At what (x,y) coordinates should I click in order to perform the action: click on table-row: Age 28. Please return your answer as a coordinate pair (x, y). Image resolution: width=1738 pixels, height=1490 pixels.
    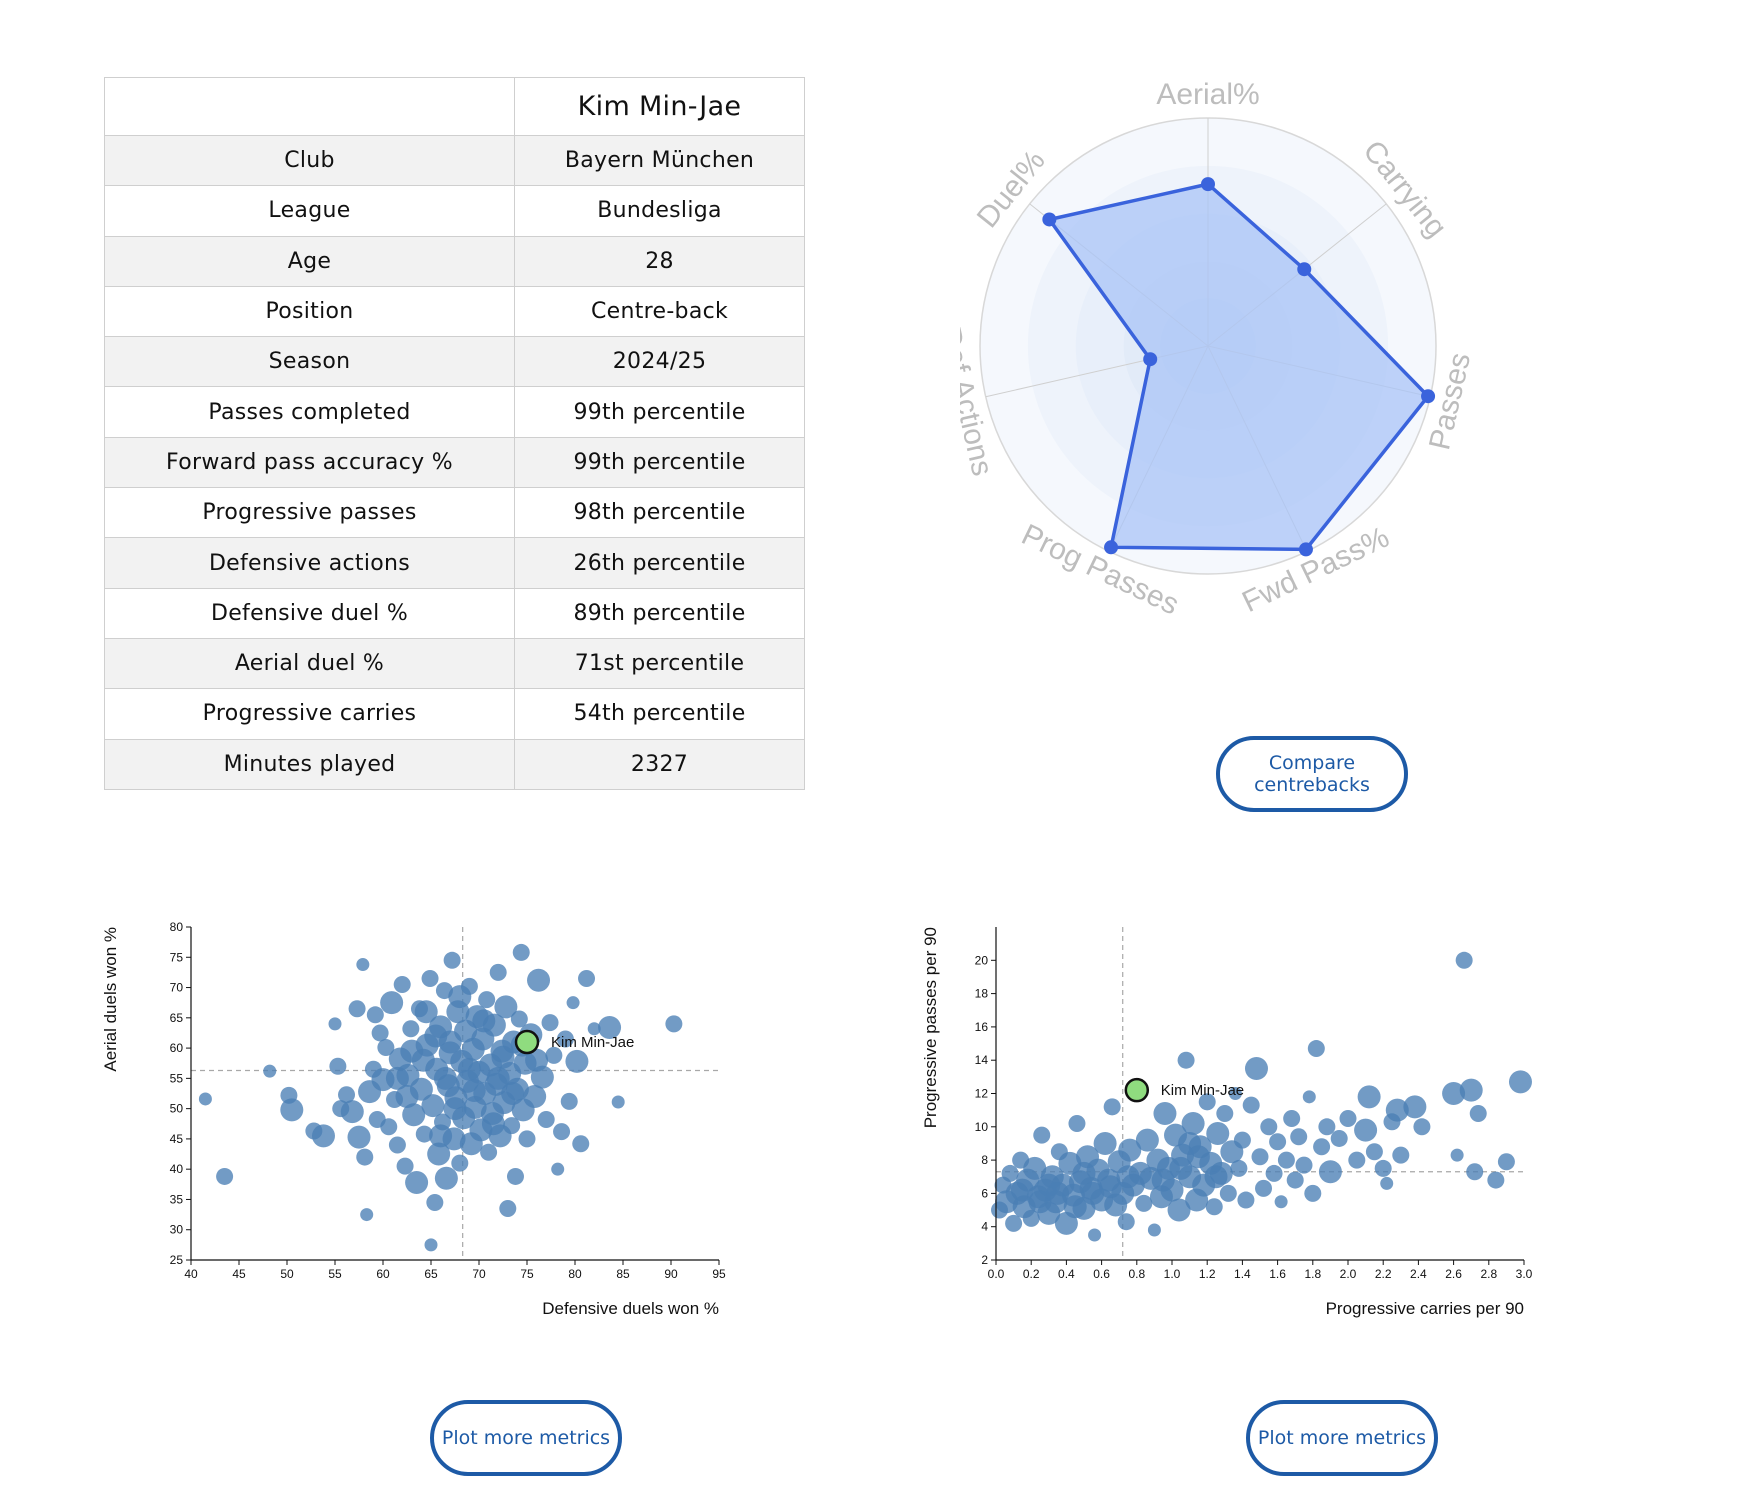
    Looking at the image, I should click on (454, 261).